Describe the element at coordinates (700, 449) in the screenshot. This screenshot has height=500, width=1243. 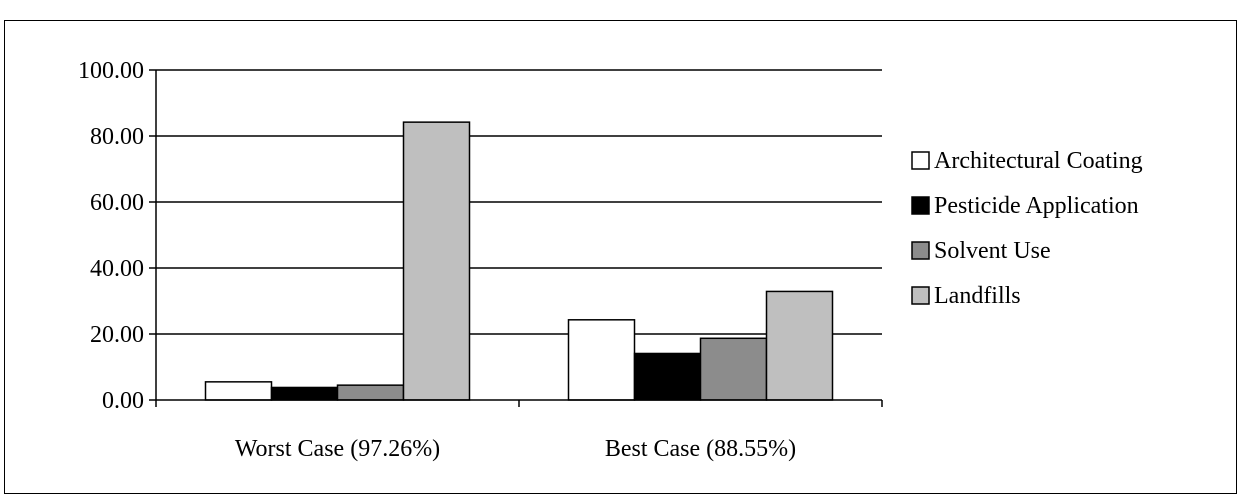
I see `x-tick-label: Best Case (88.55%)` at that location.